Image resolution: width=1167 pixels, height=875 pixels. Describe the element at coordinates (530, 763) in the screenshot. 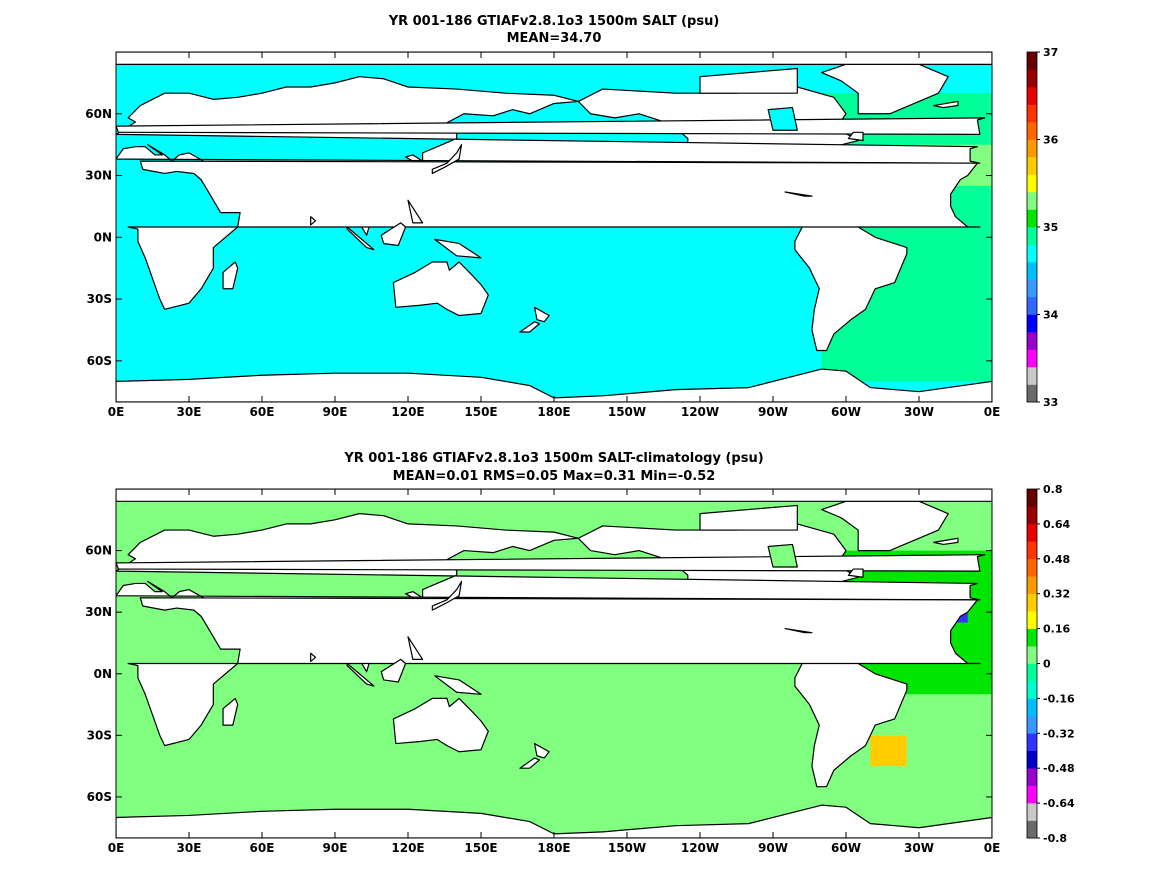

I see `landmass-nz-s` at that location.